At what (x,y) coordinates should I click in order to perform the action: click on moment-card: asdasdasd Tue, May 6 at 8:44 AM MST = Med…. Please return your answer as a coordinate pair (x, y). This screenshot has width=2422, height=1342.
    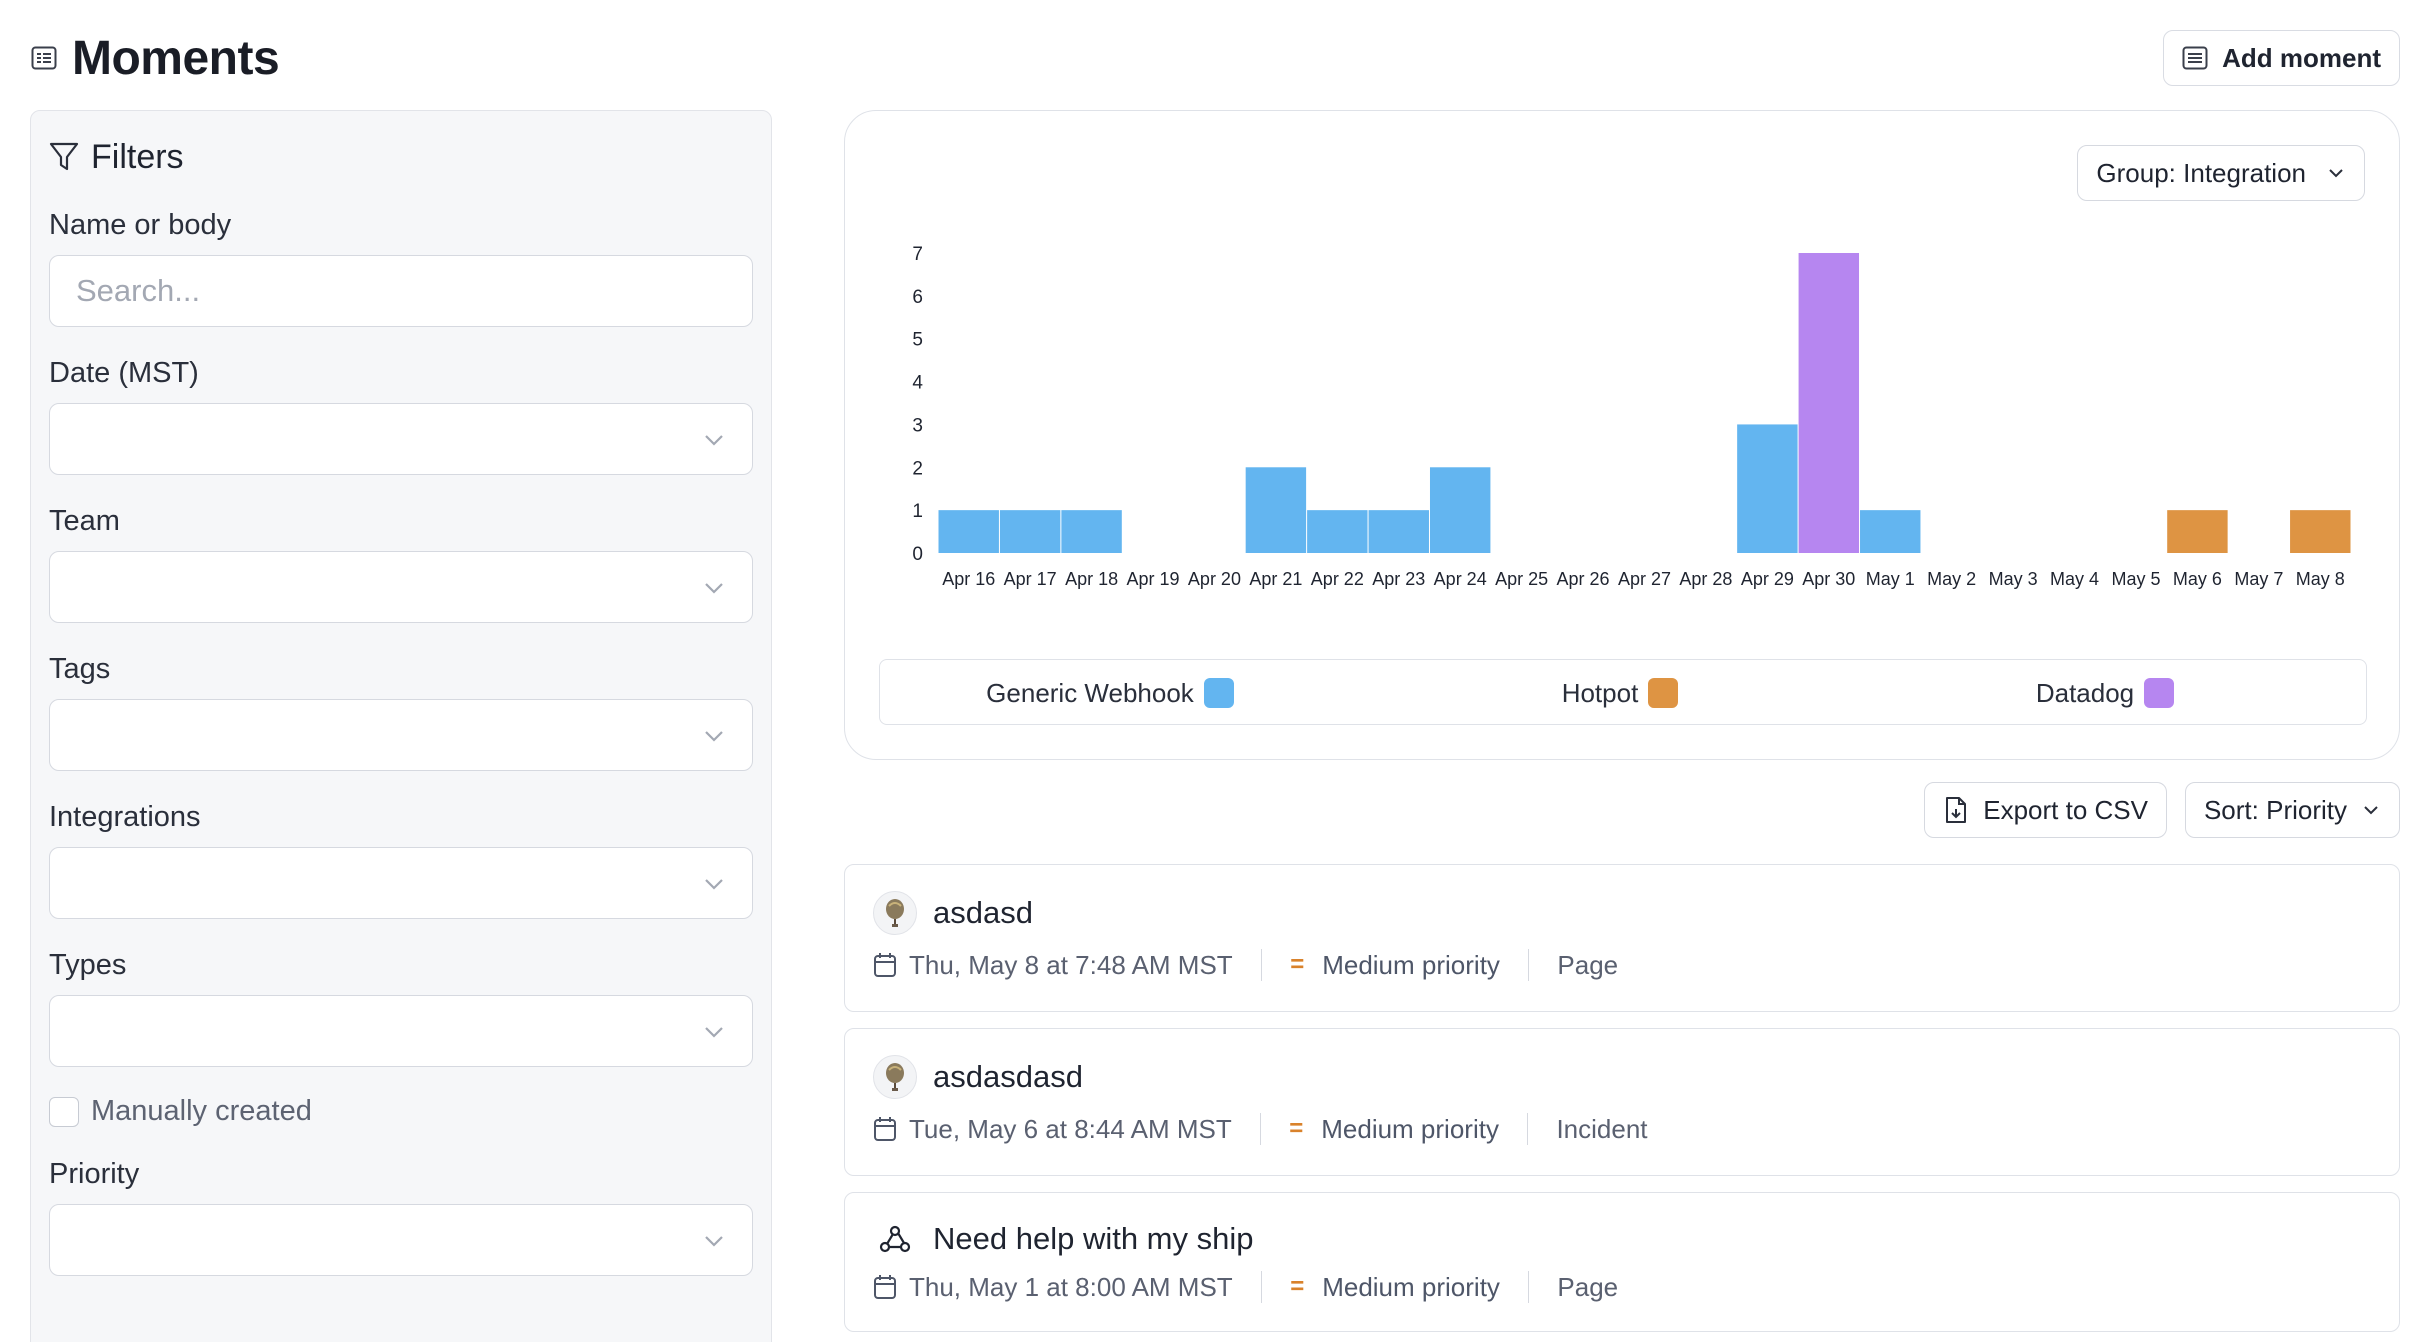
    Looking at the image, I should click on (1622, 1102).